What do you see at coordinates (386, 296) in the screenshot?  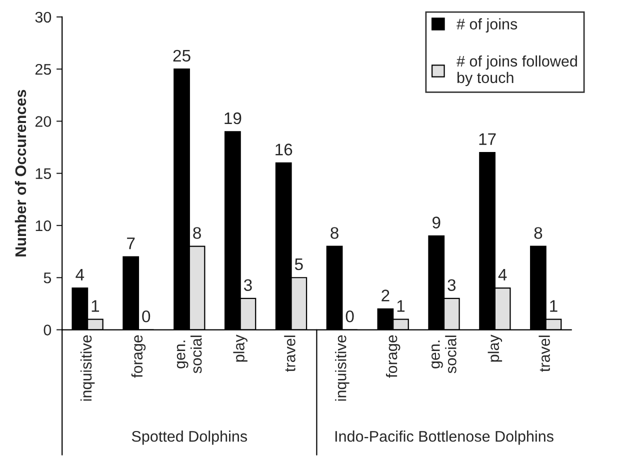 I see `data-label: 2` at bounding box center [386, 296].